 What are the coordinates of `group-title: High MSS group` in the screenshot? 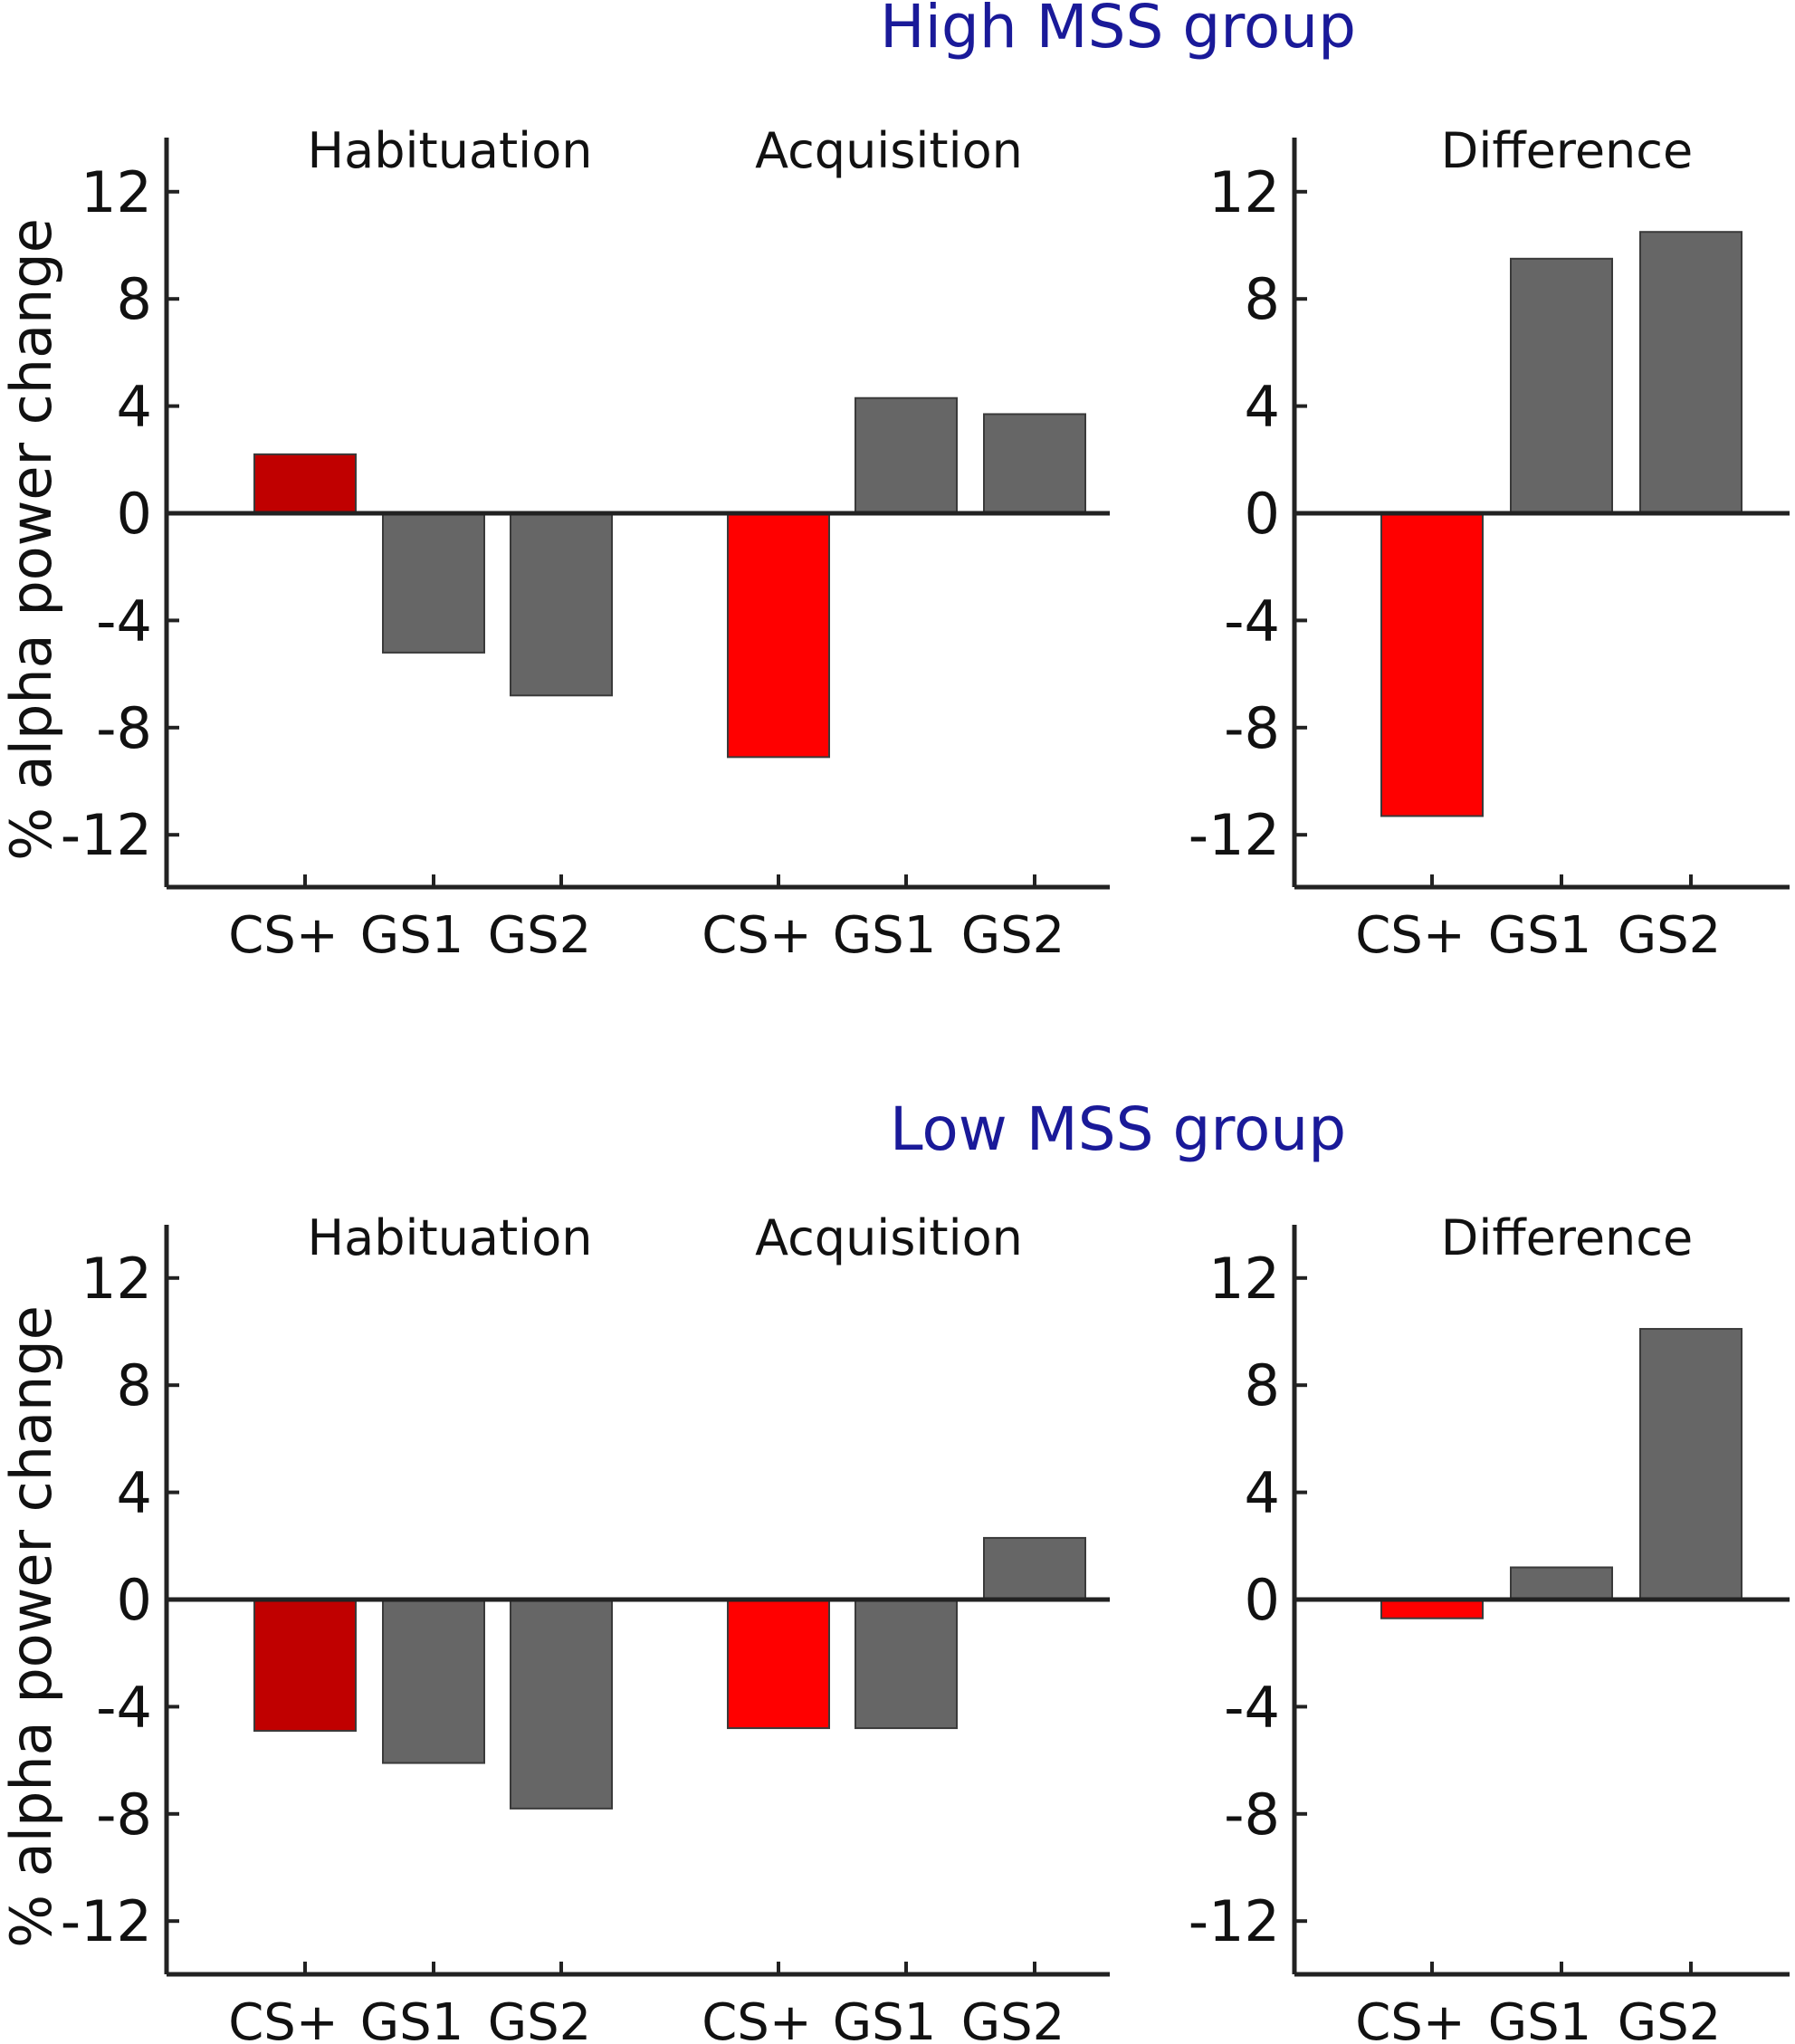 It's located at (1118, 31).